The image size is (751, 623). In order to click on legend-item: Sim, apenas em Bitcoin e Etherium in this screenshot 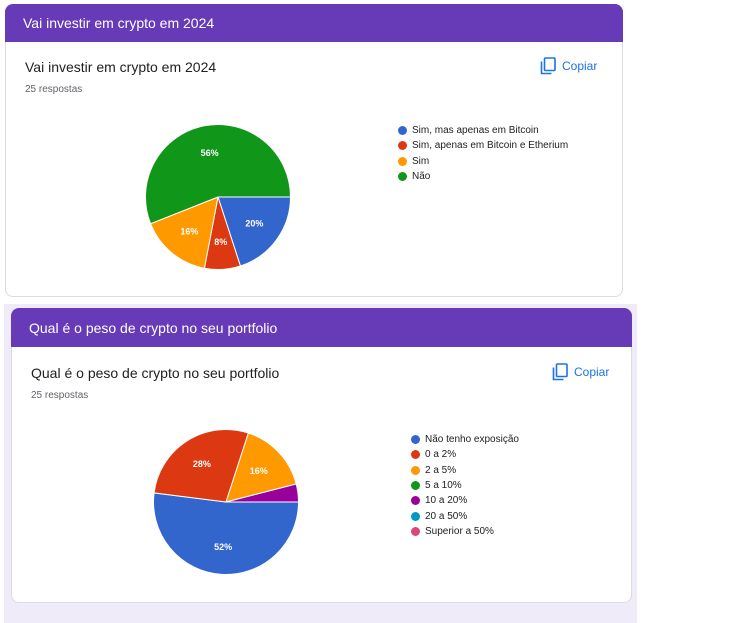, I will do `click(483, 145)`.